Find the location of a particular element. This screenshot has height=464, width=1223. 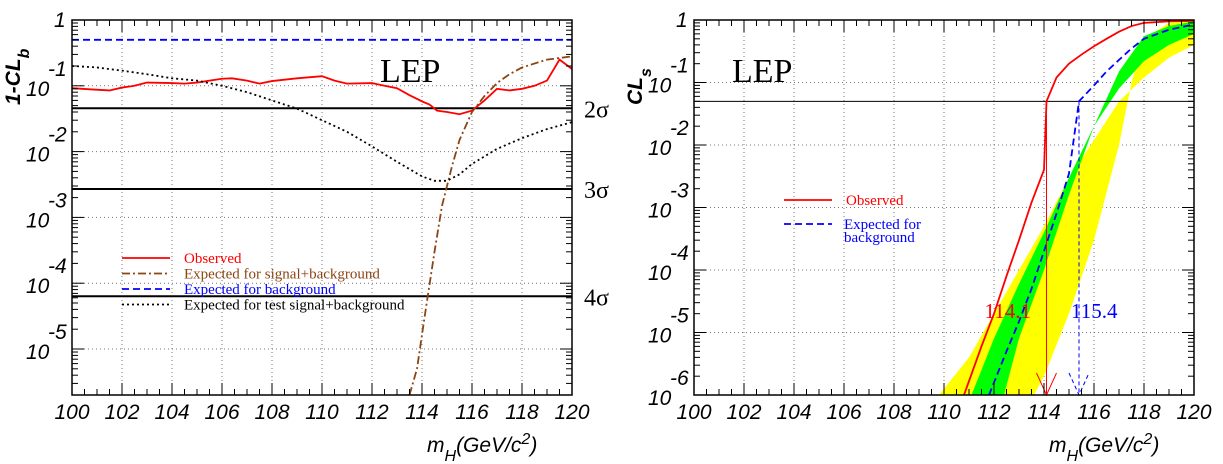

limit-label: 115.4 is located at coordinates (1094, 311).